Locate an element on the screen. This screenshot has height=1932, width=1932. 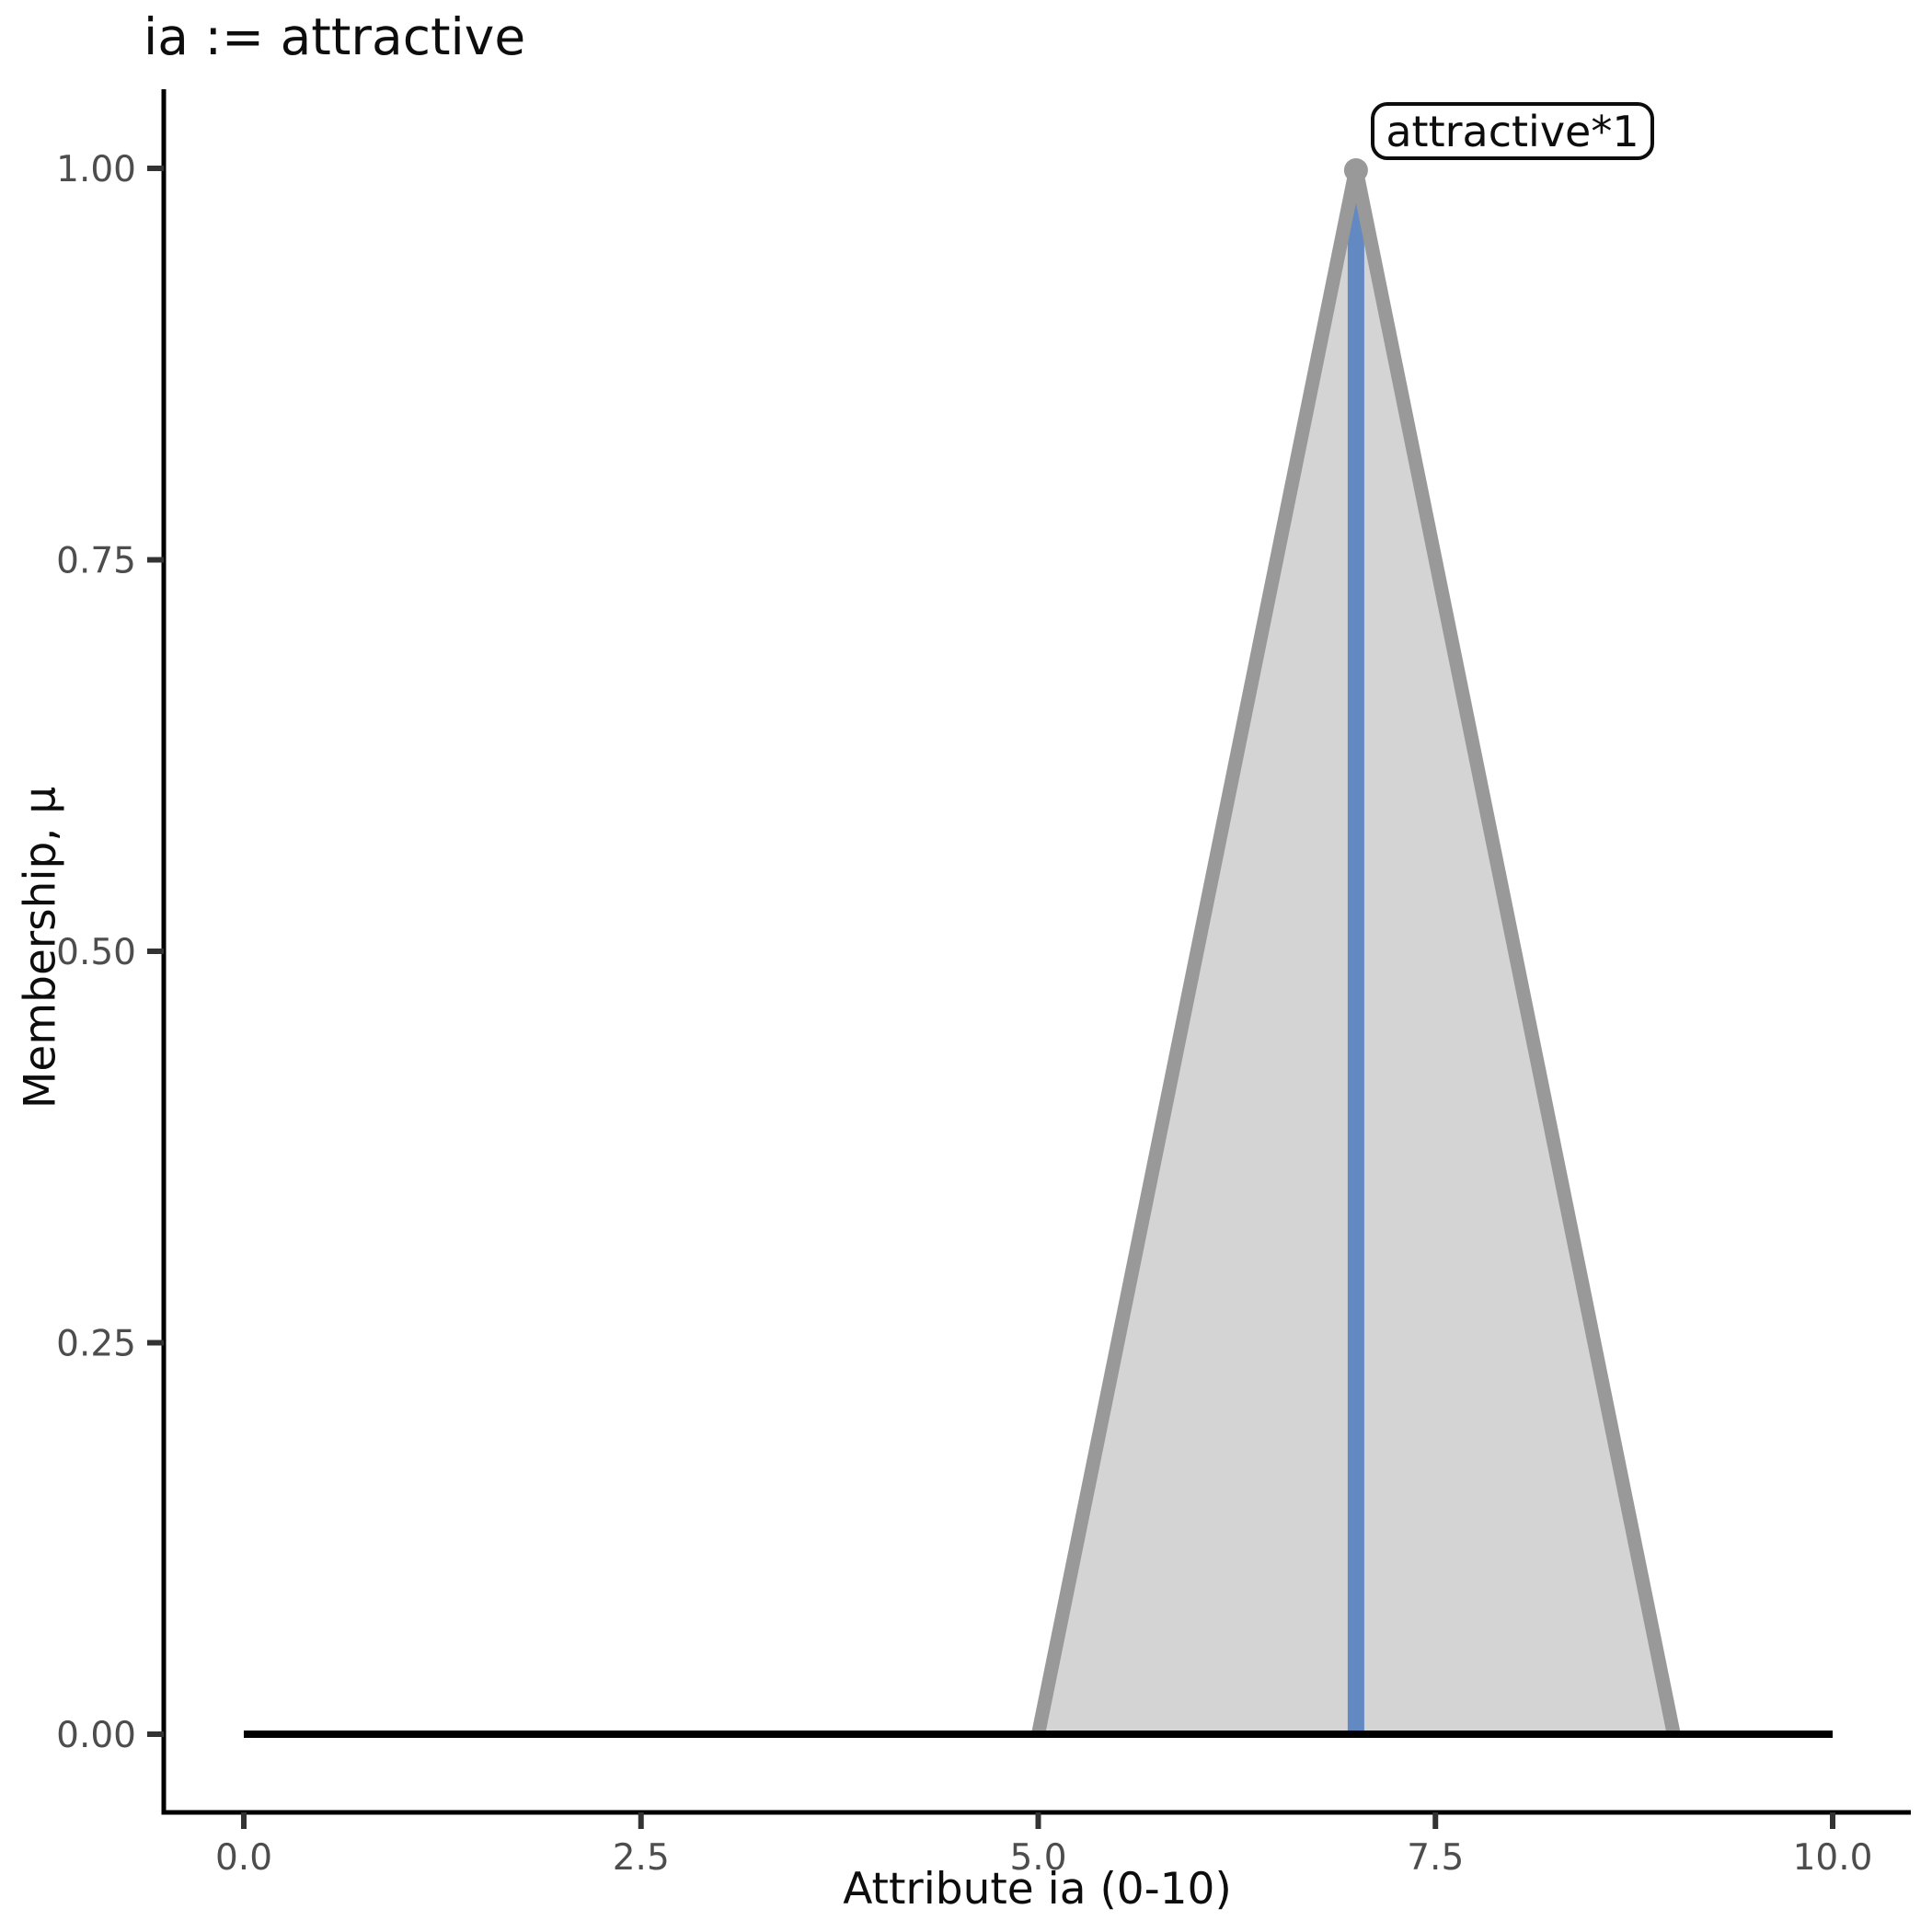
annotation-label: attractive*1 is located at coordinates (1512, 131).